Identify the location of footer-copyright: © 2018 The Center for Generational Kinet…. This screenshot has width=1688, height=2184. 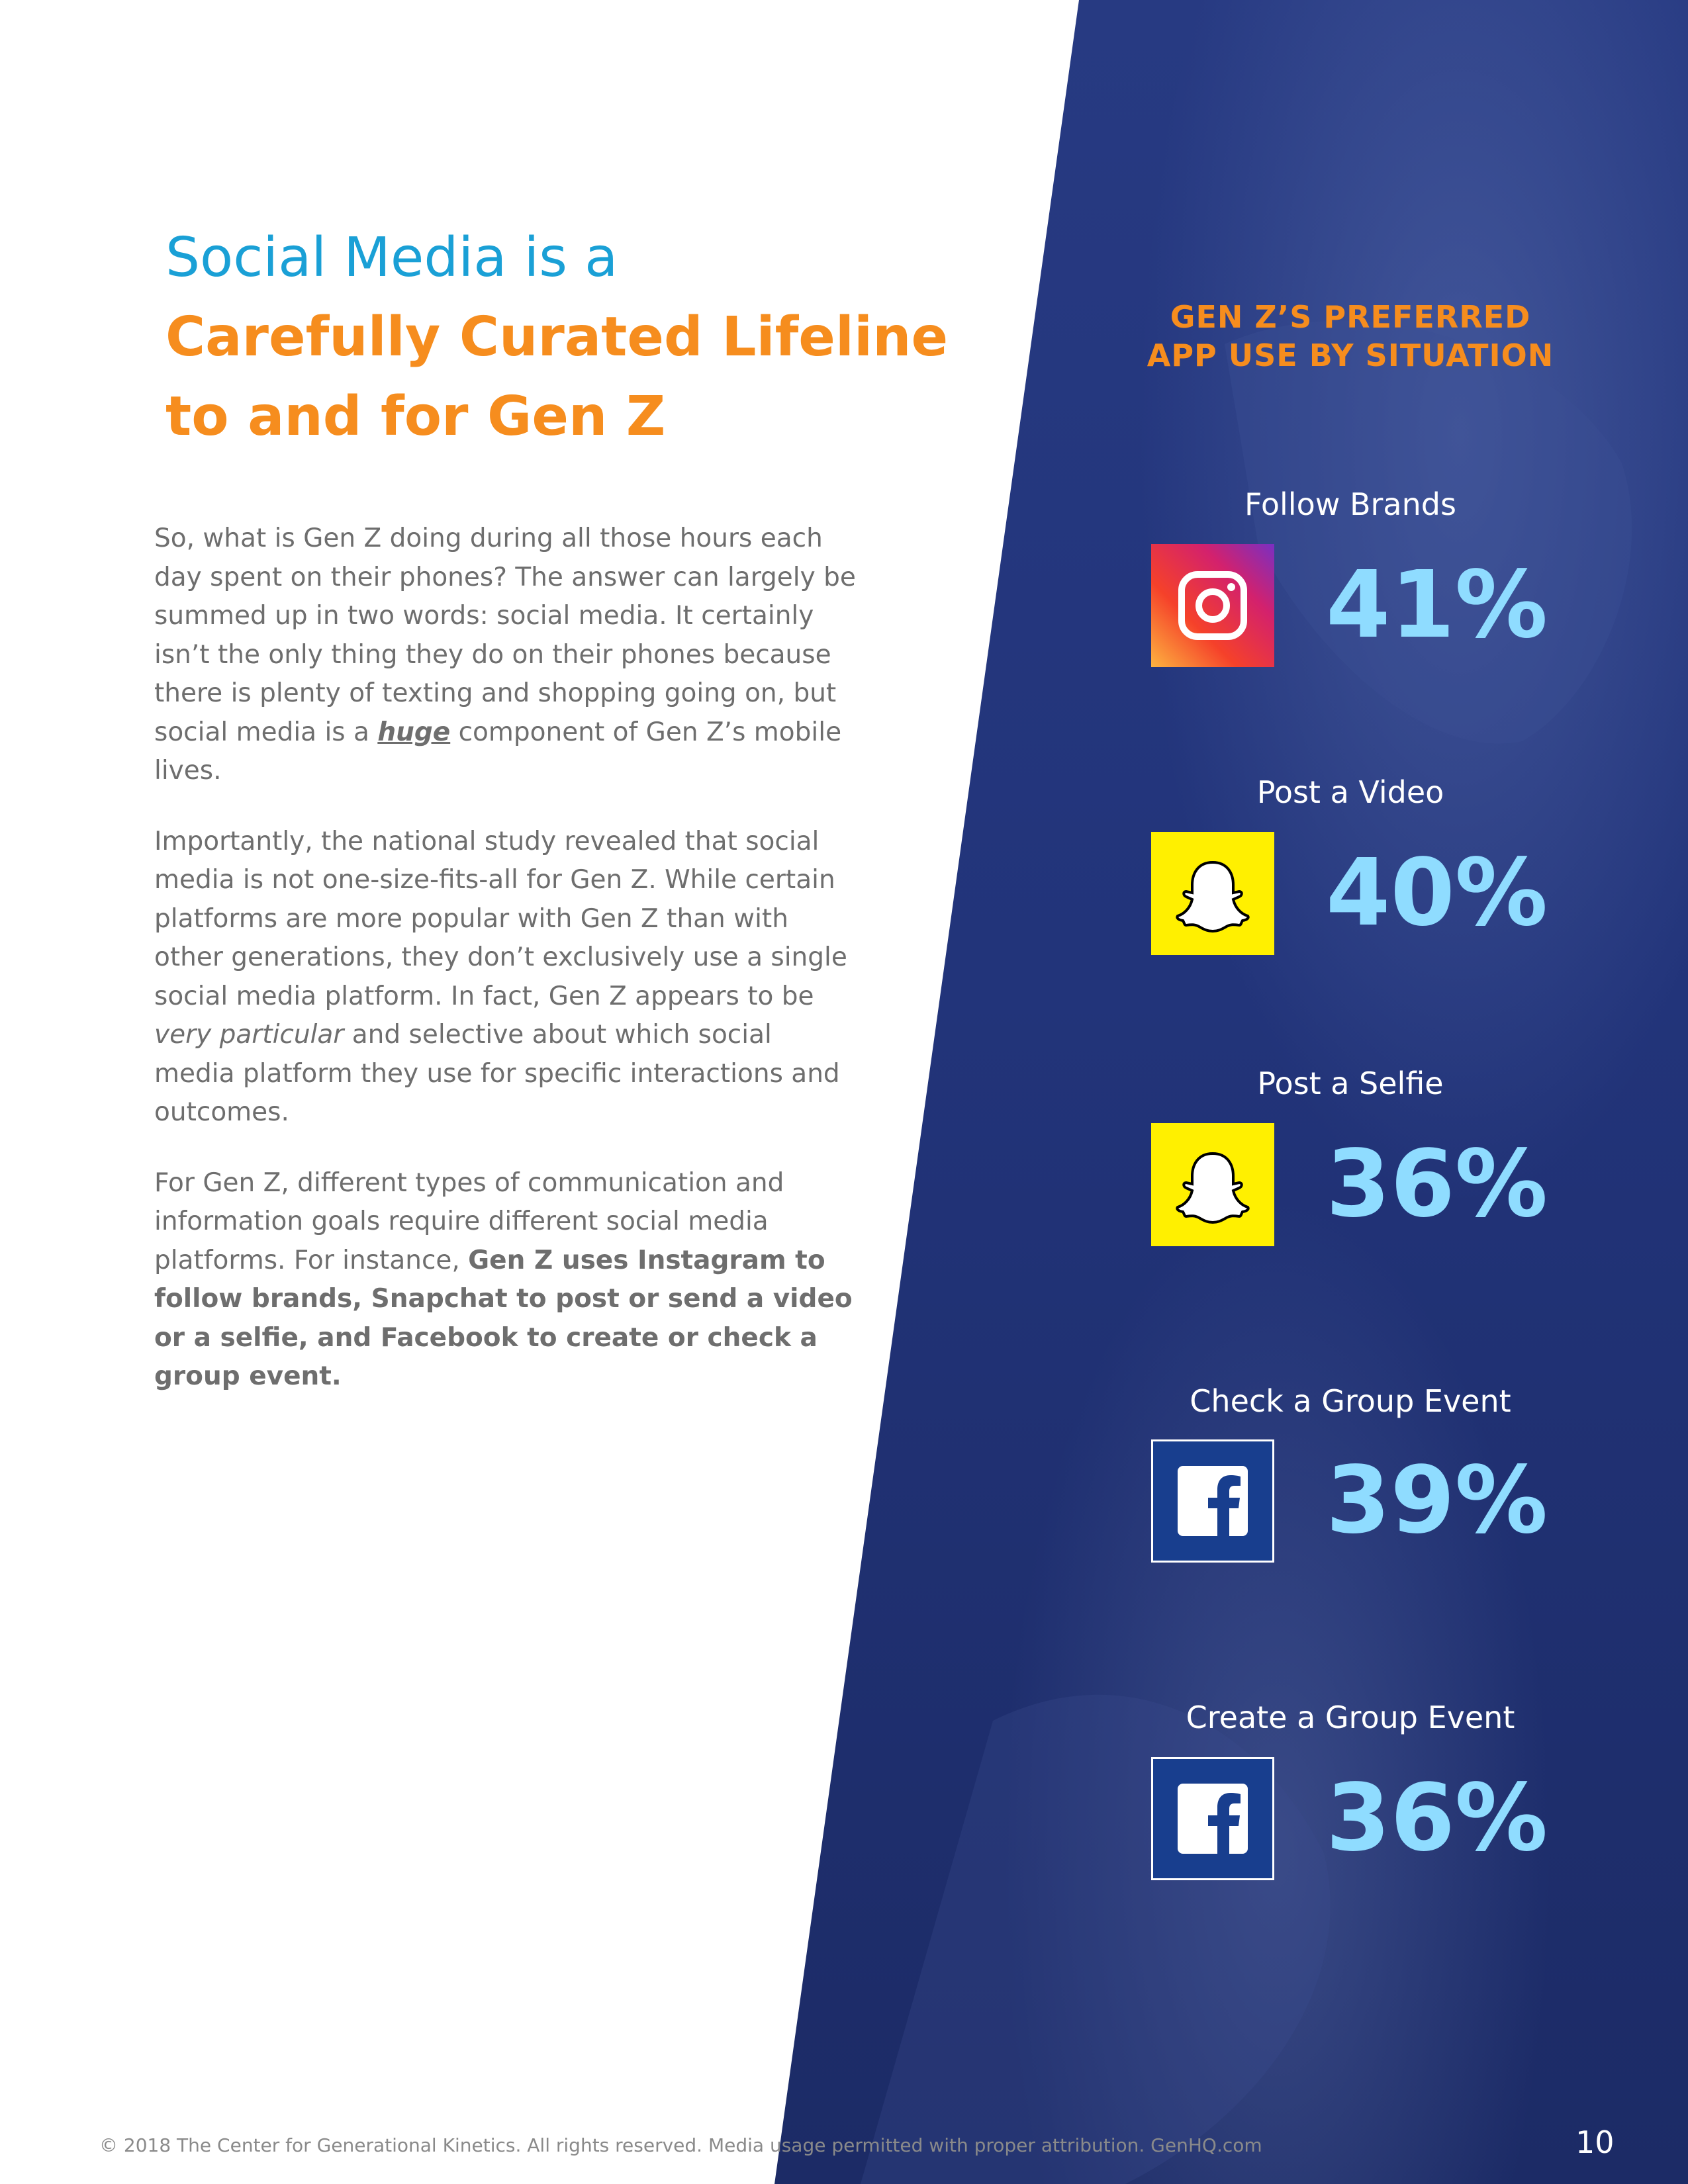
(680, 2145).